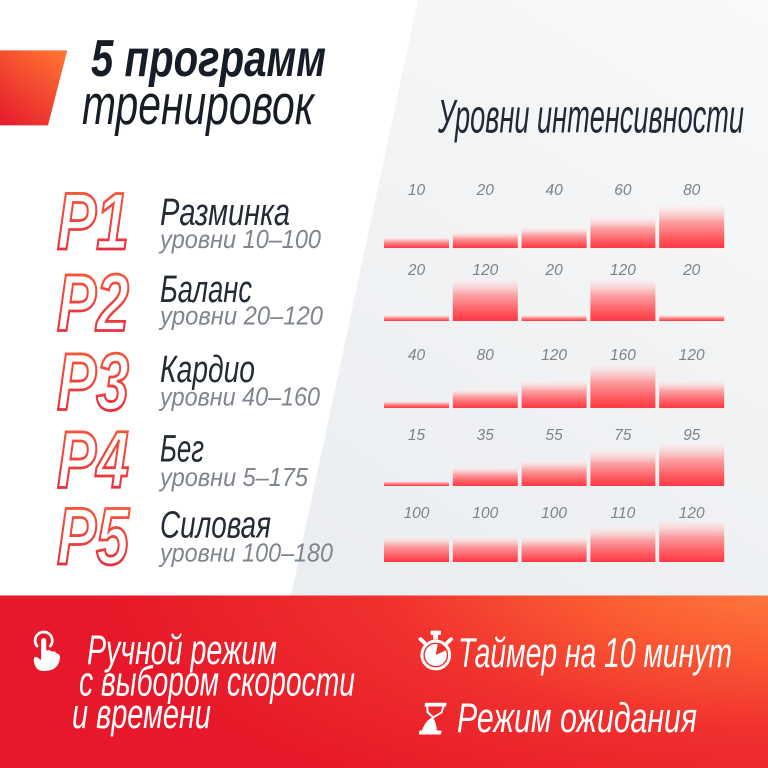 The height and width of the screenshot is (768, 768). I want to click on svg-text: Таймер на 10 минут, so click(595, 652).